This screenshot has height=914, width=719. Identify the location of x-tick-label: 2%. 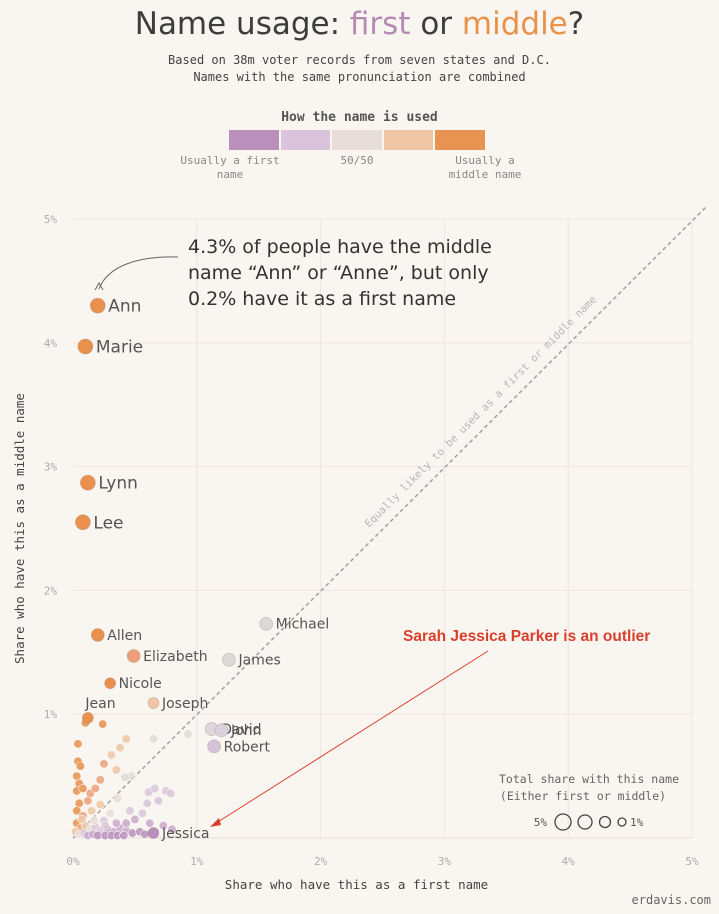
(321, 861).